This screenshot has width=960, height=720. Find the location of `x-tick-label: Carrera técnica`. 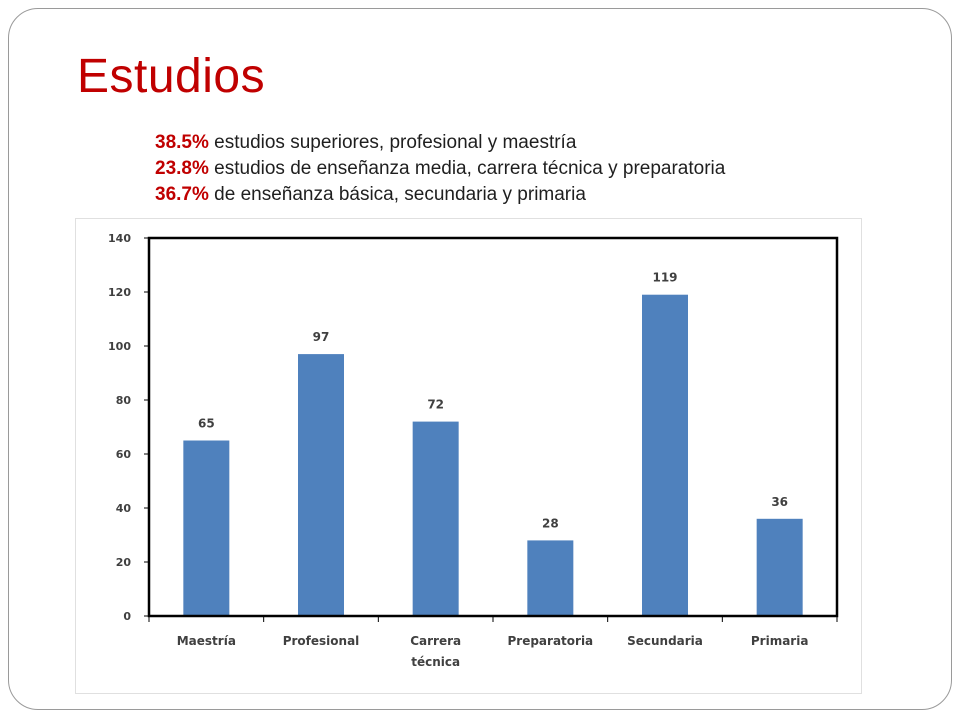

x-tick-label: Carrera técnica is located at coordinates (435, 651).